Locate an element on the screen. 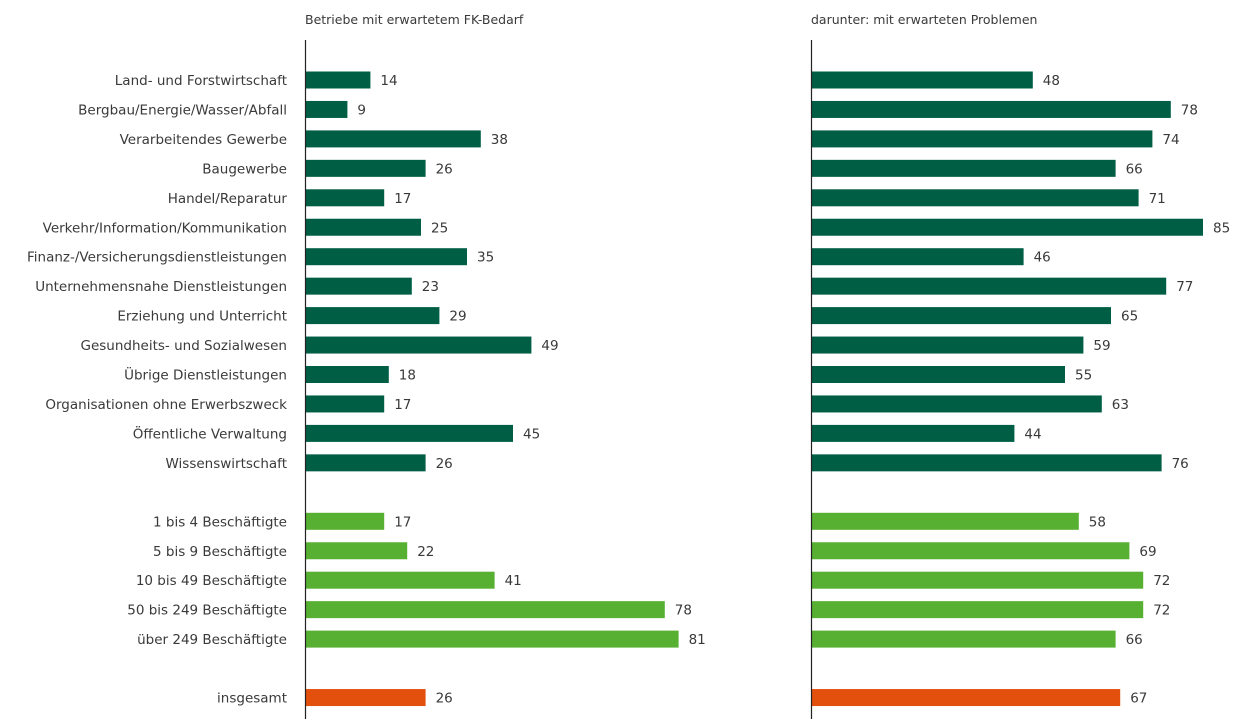 This screenshot has width=1235, height=719. value-label-50-bis-249-beschäftigte-panel-1: 78 is located at coordinates (683, 611).